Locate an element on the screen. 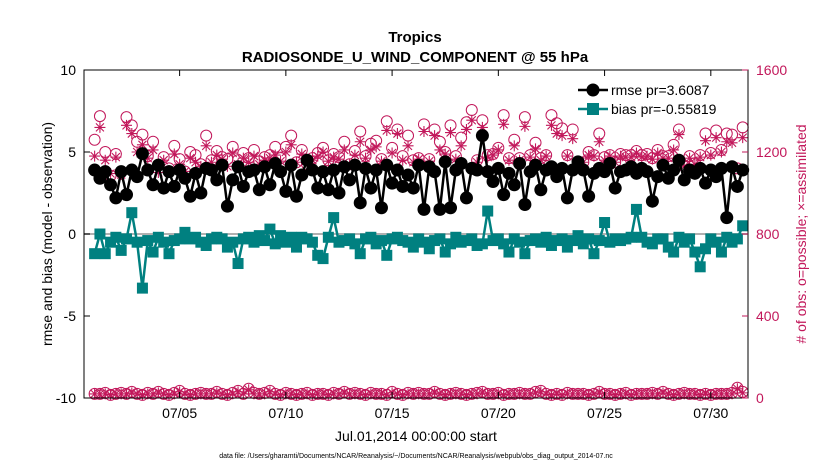  x-tick-label: 07/20 is located at coordinates (498, 413).